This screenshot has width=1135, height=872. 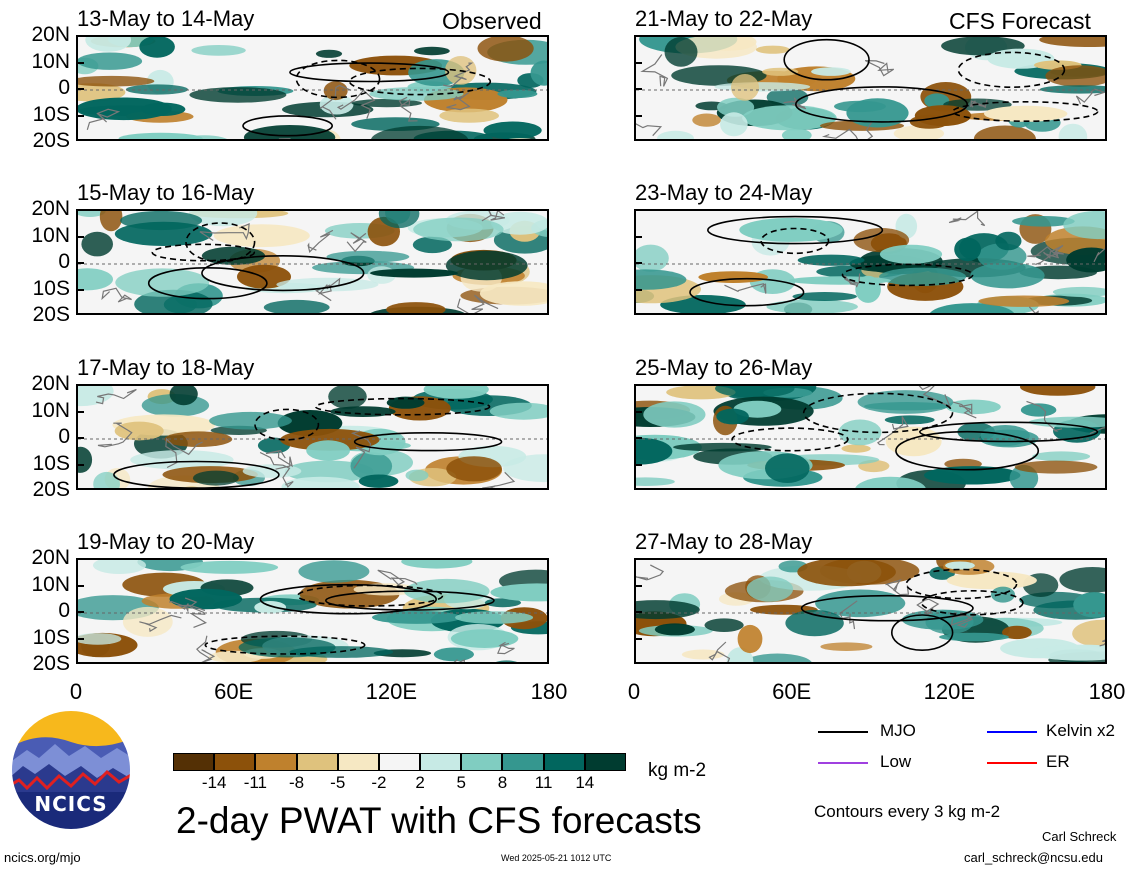 What do you see at coordinates (379, 782) in the screenshot?
I see `colorbar-tick-label: -2` at bounding box center [379, 782].